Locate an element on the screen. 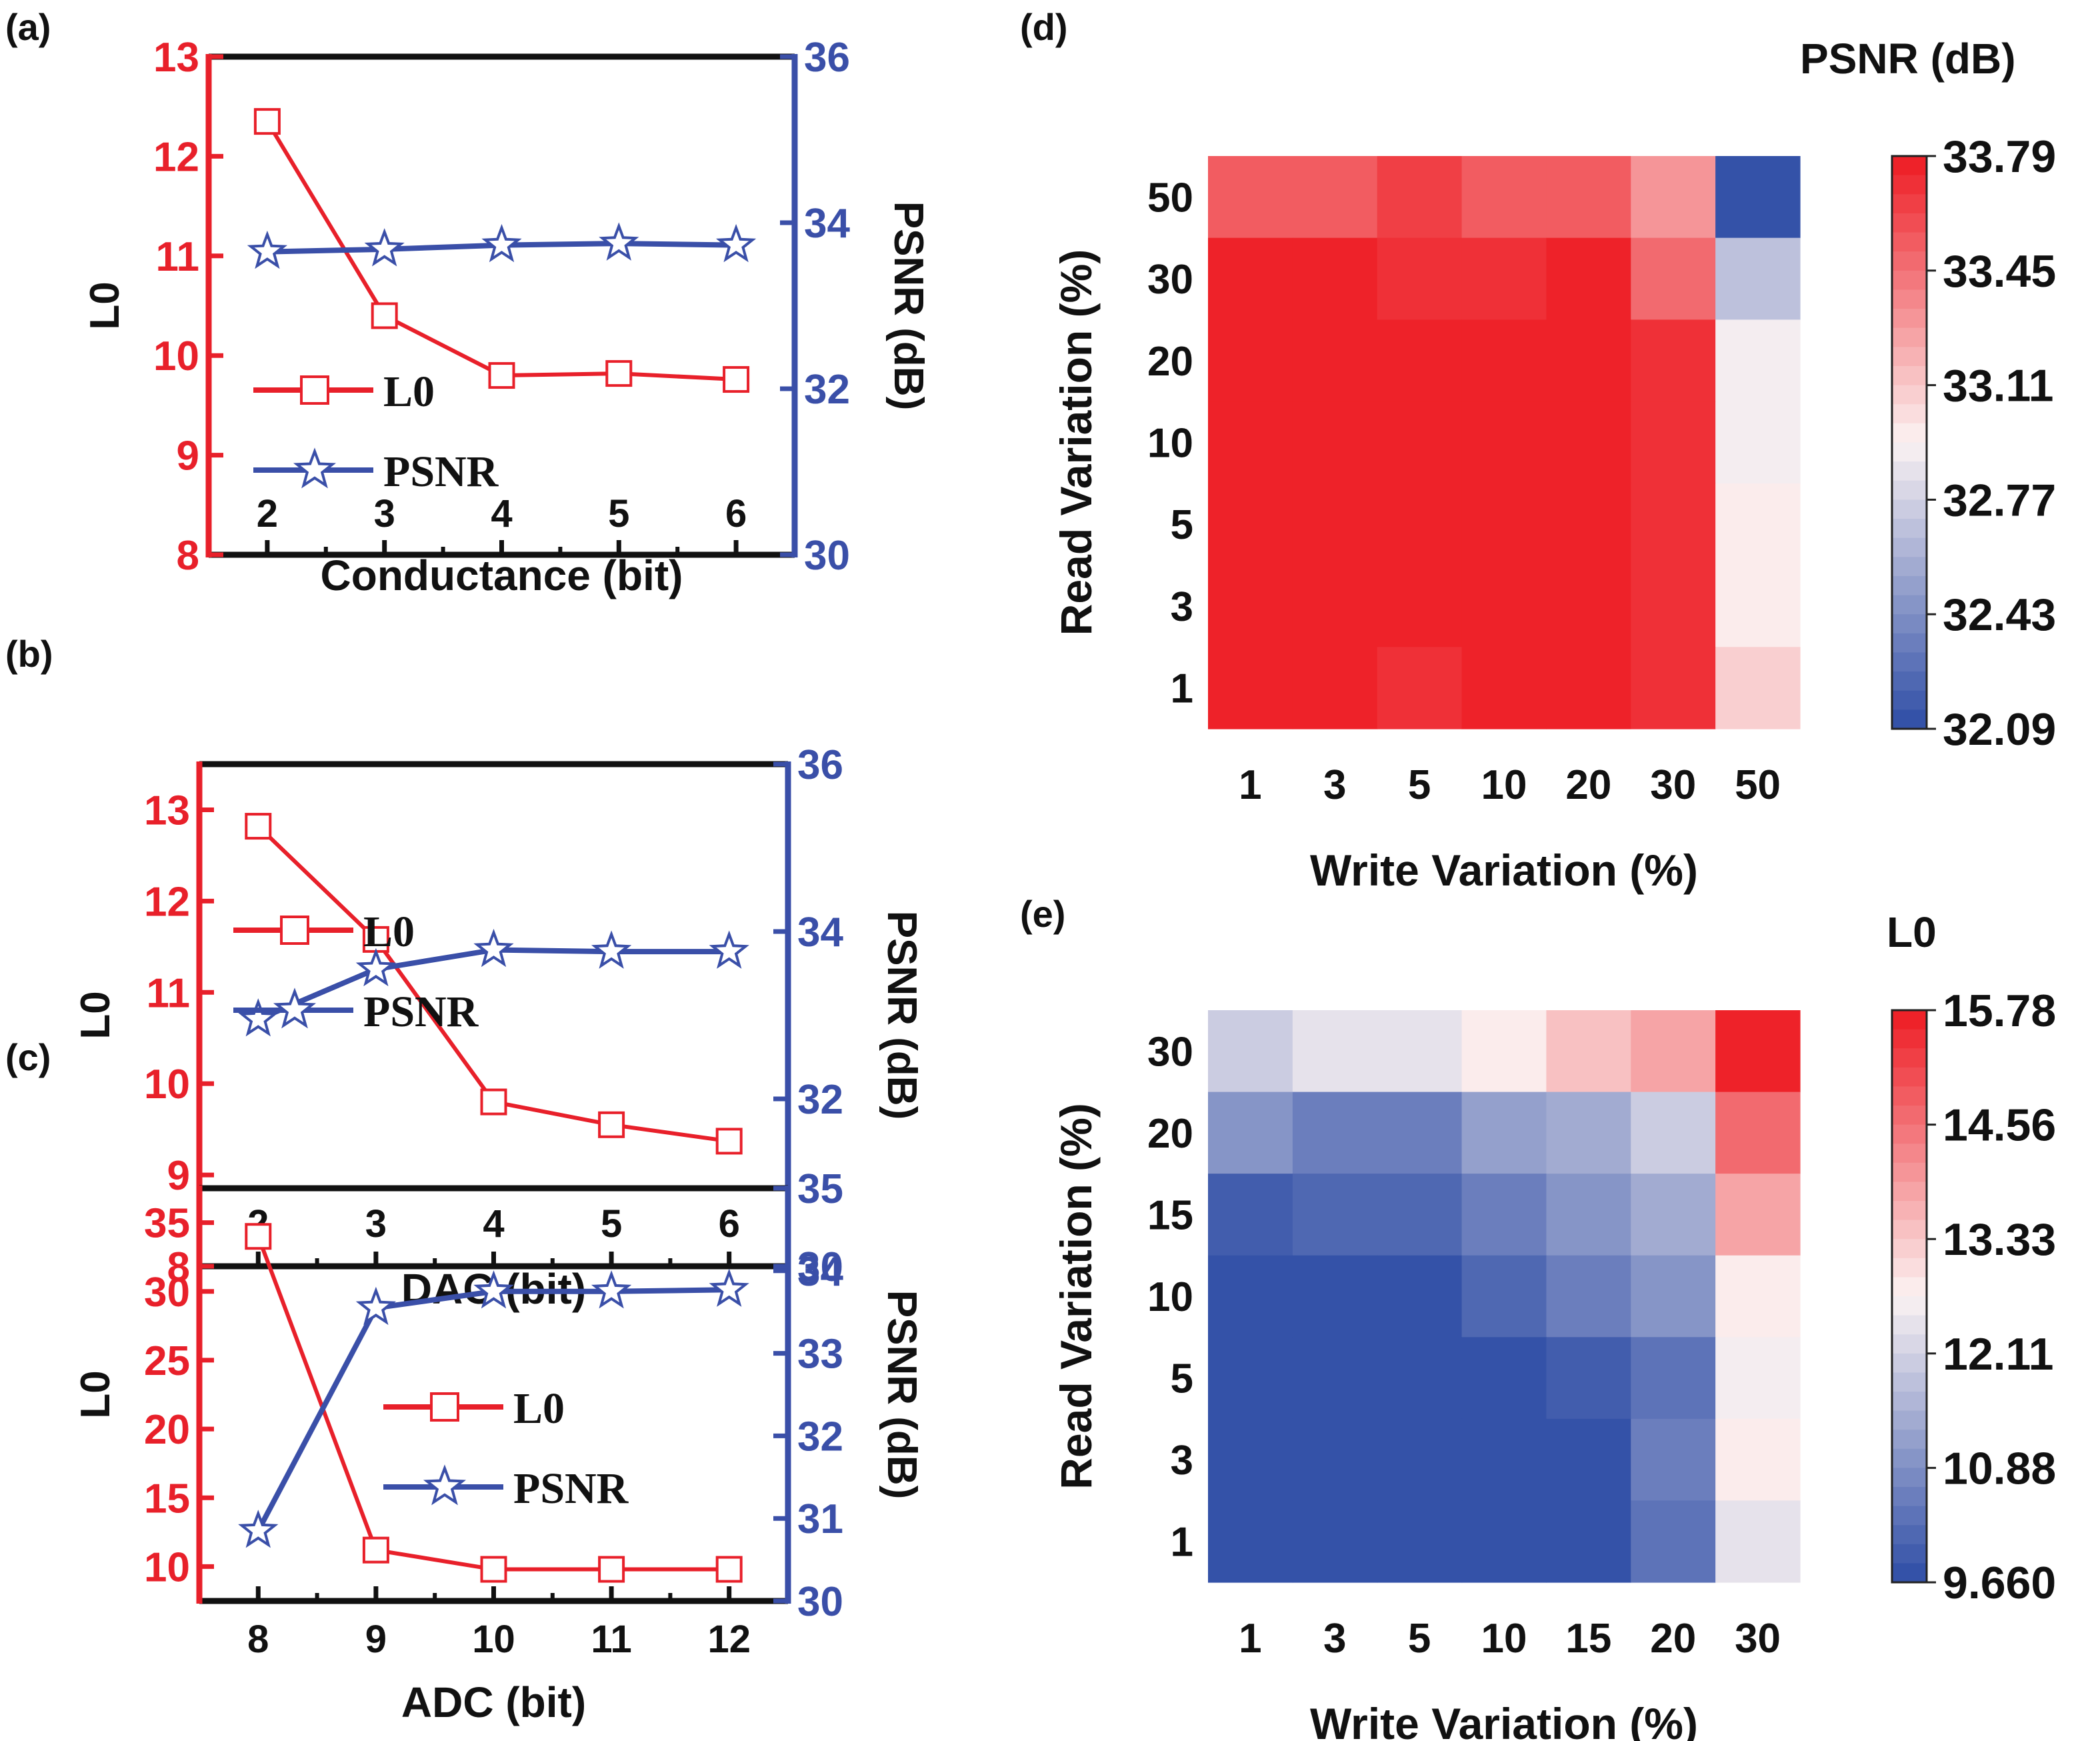 This screenshot has width=2100, height=1741. x-tick-label: 15 is located at coordinates (1588, 1639).